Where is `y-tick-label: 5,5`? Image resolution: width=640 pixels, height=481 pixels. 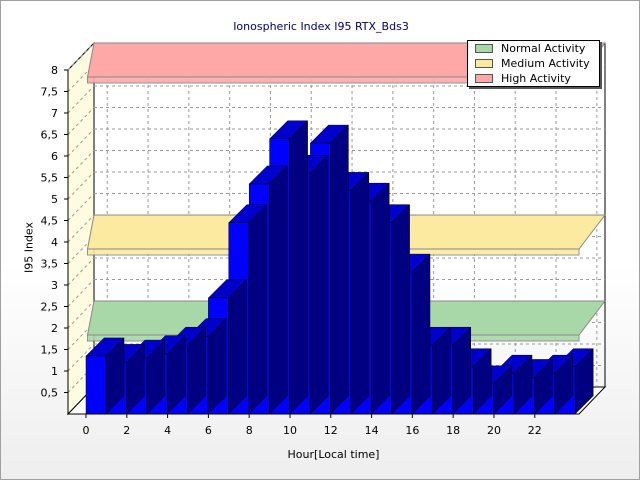 y-tick-label: 5,5 is located at coordinates (50, 178).